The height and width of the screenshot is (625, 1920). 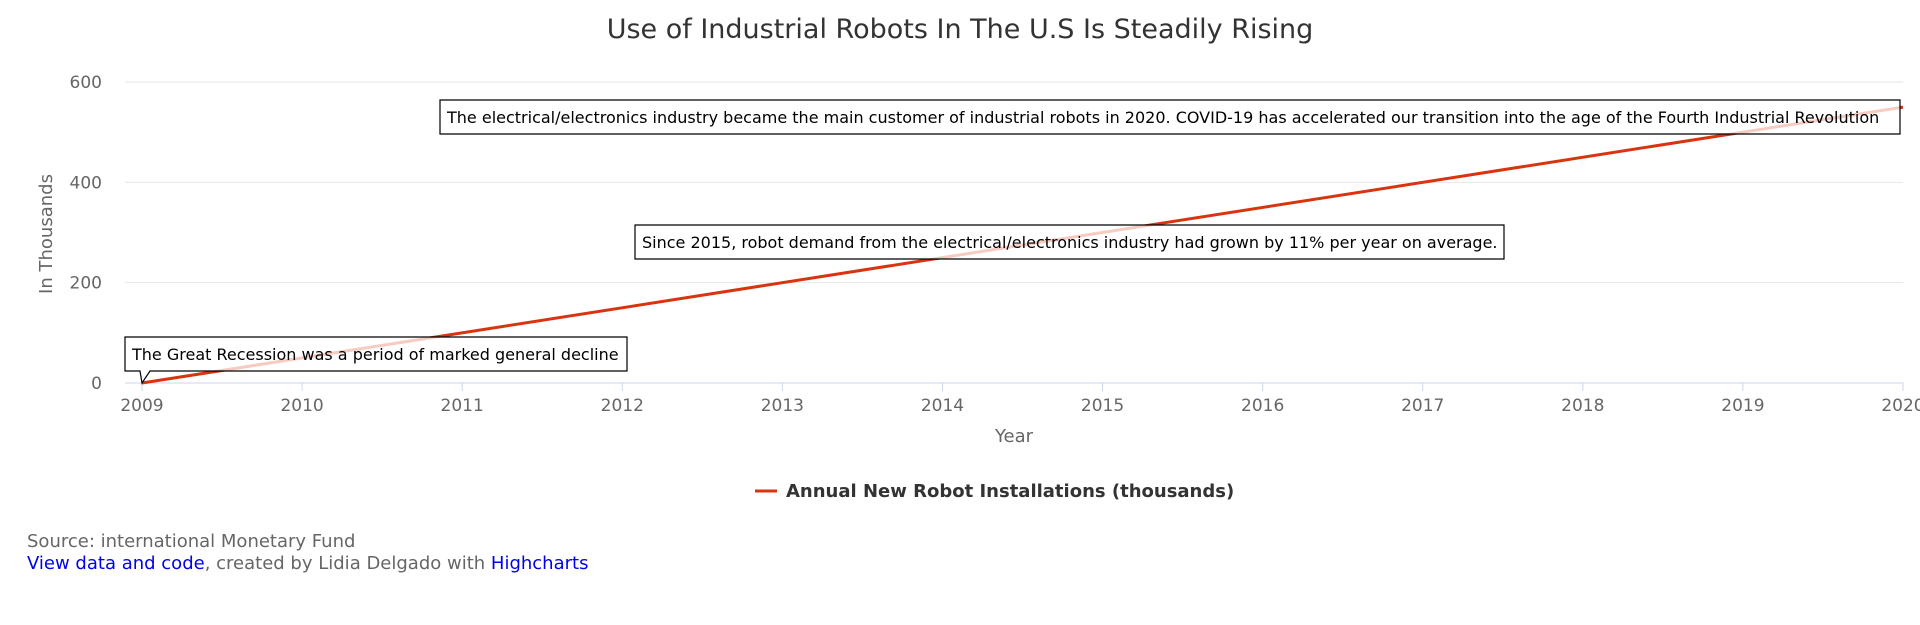 What do you see at coordinates (1014, 436) in the screenshot?
I see `x-axis-title: Year` at bounding box center [1014, 436].